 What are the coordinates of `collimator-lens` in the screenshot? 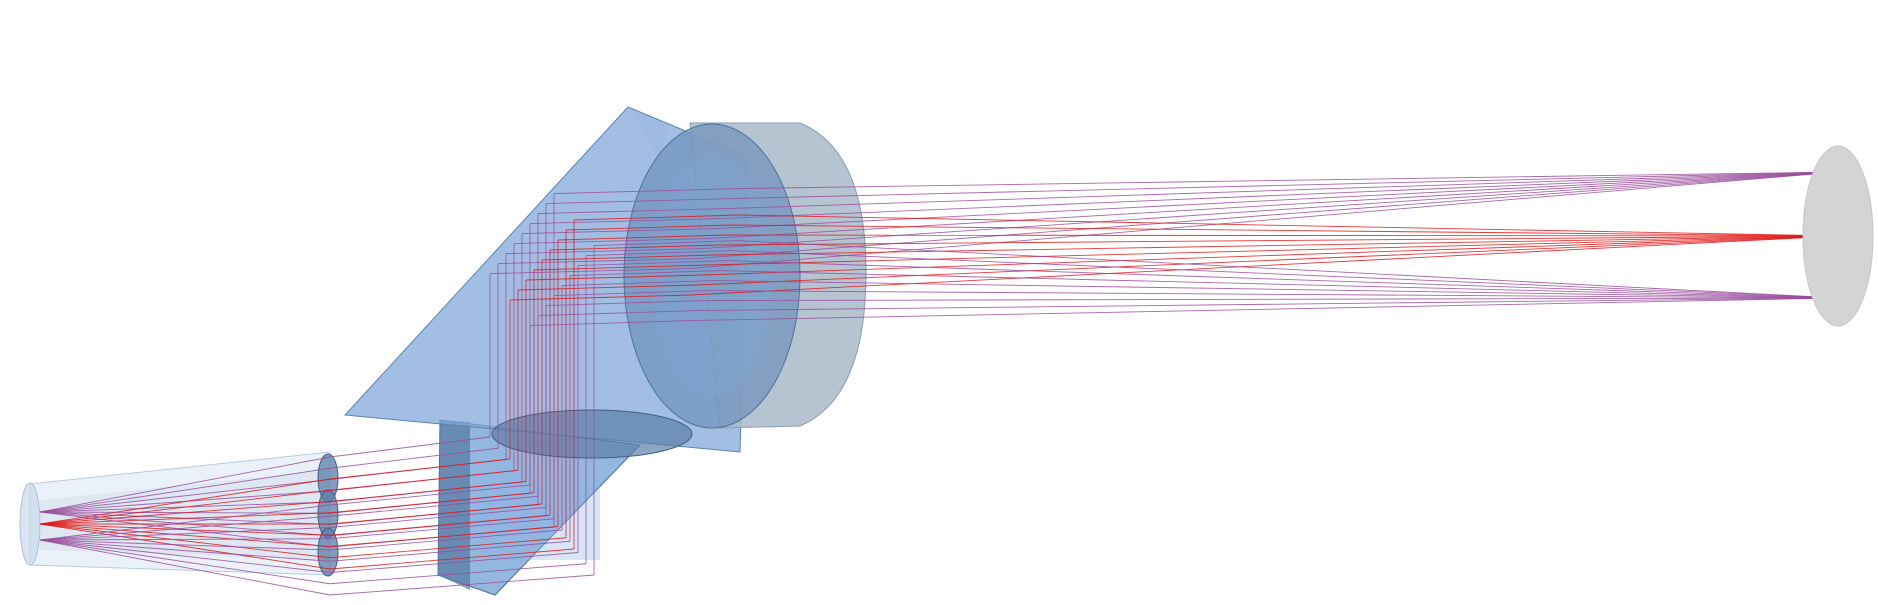 It's located at (745, 275).